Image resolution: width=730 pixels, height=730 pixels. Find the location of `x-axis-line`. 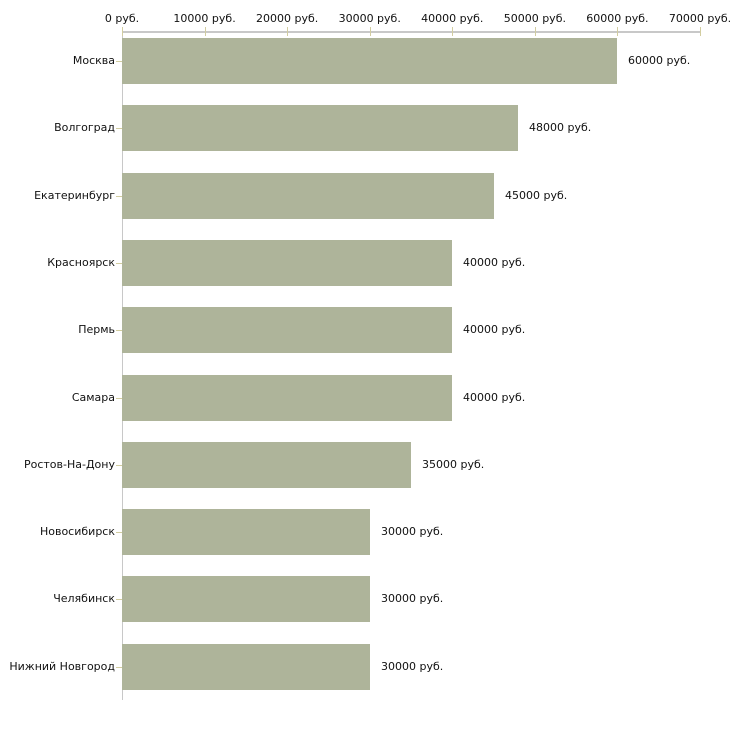

x-axis-line is located at coordinates (411, 32).